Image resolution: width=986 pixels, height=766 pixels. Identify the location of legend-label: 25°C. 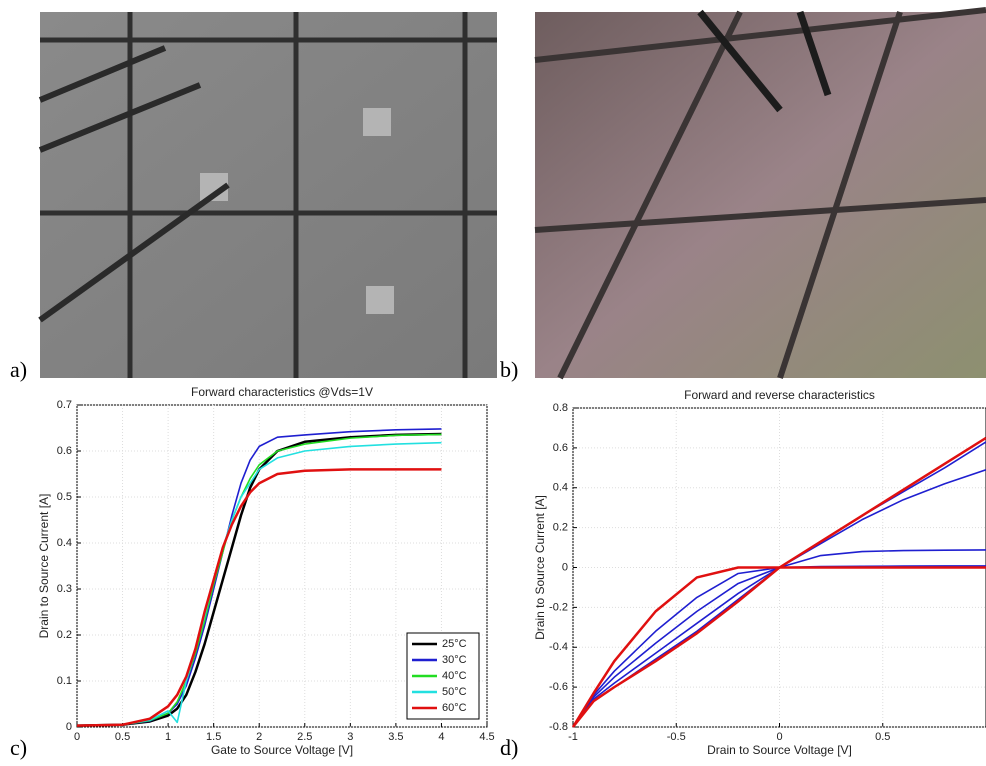
(454, 644).